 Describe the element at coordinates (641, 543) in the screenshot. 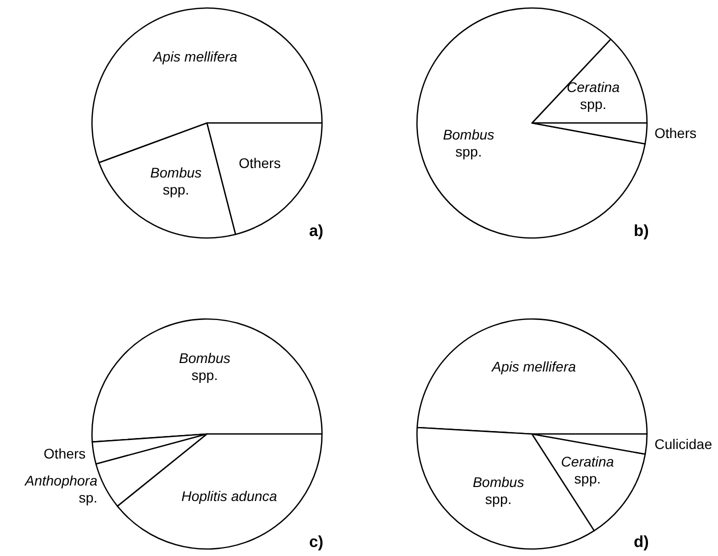

I see `text: d)` at that location.